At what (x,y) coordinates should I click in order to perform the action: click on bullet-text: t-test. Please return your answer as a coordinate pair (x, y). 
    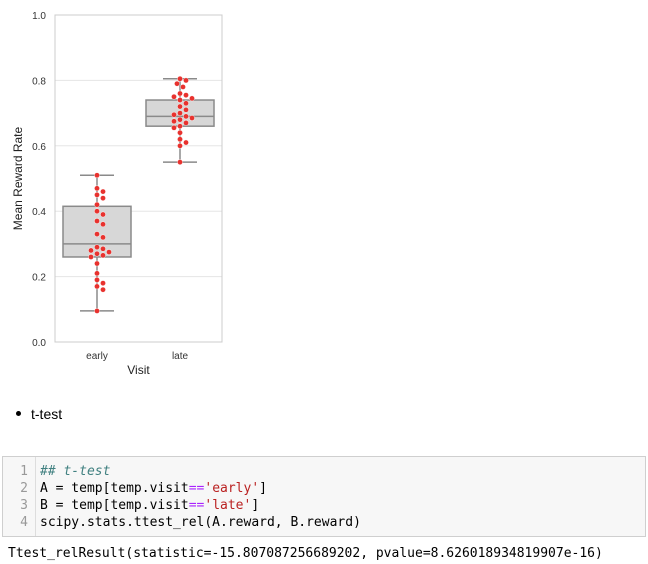
    Looking at the image, I should click on (47, 414).